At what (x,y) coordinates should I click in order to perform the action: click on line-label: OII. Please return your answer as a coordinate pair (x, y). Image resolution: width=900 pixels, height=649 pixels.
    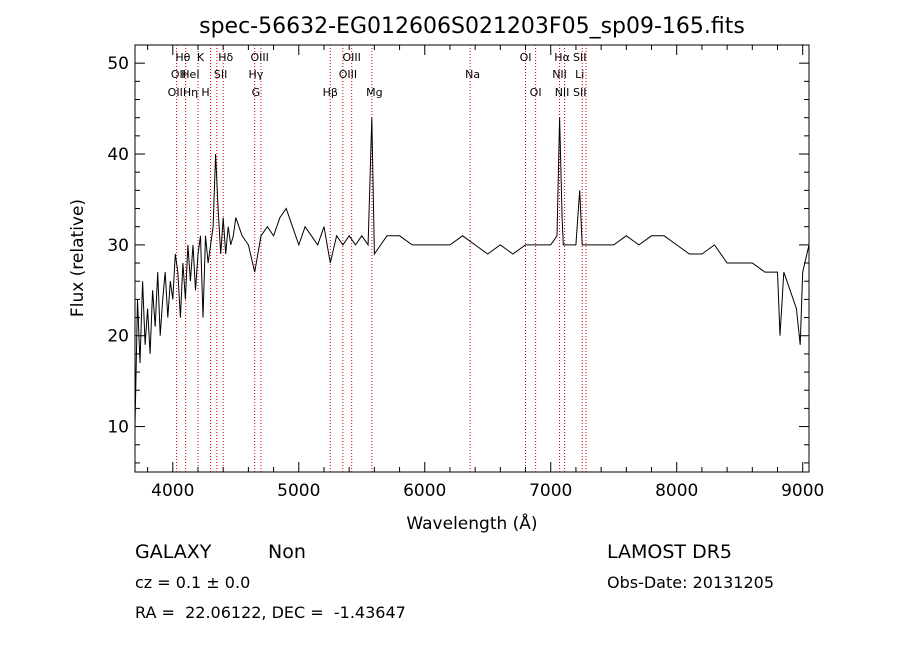
    Looking at the image, I should click on (178, 74).